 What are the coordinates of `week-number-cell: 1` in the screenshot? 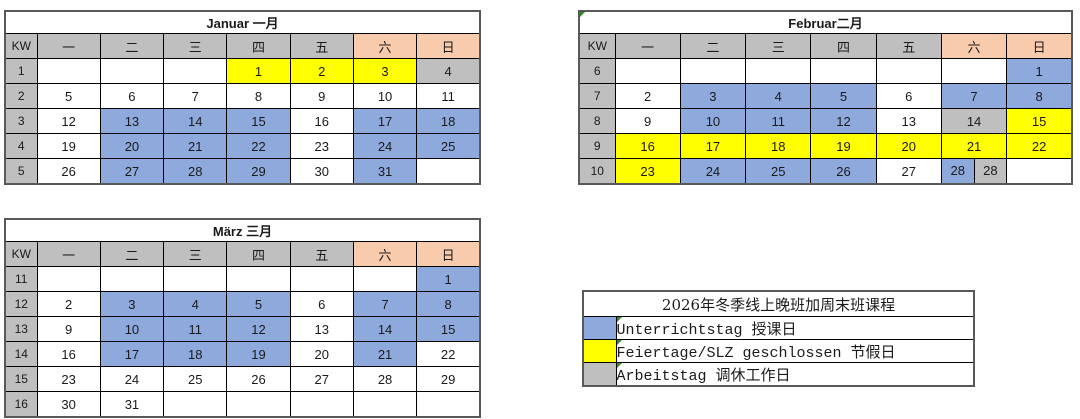 It's located at (21, 71).